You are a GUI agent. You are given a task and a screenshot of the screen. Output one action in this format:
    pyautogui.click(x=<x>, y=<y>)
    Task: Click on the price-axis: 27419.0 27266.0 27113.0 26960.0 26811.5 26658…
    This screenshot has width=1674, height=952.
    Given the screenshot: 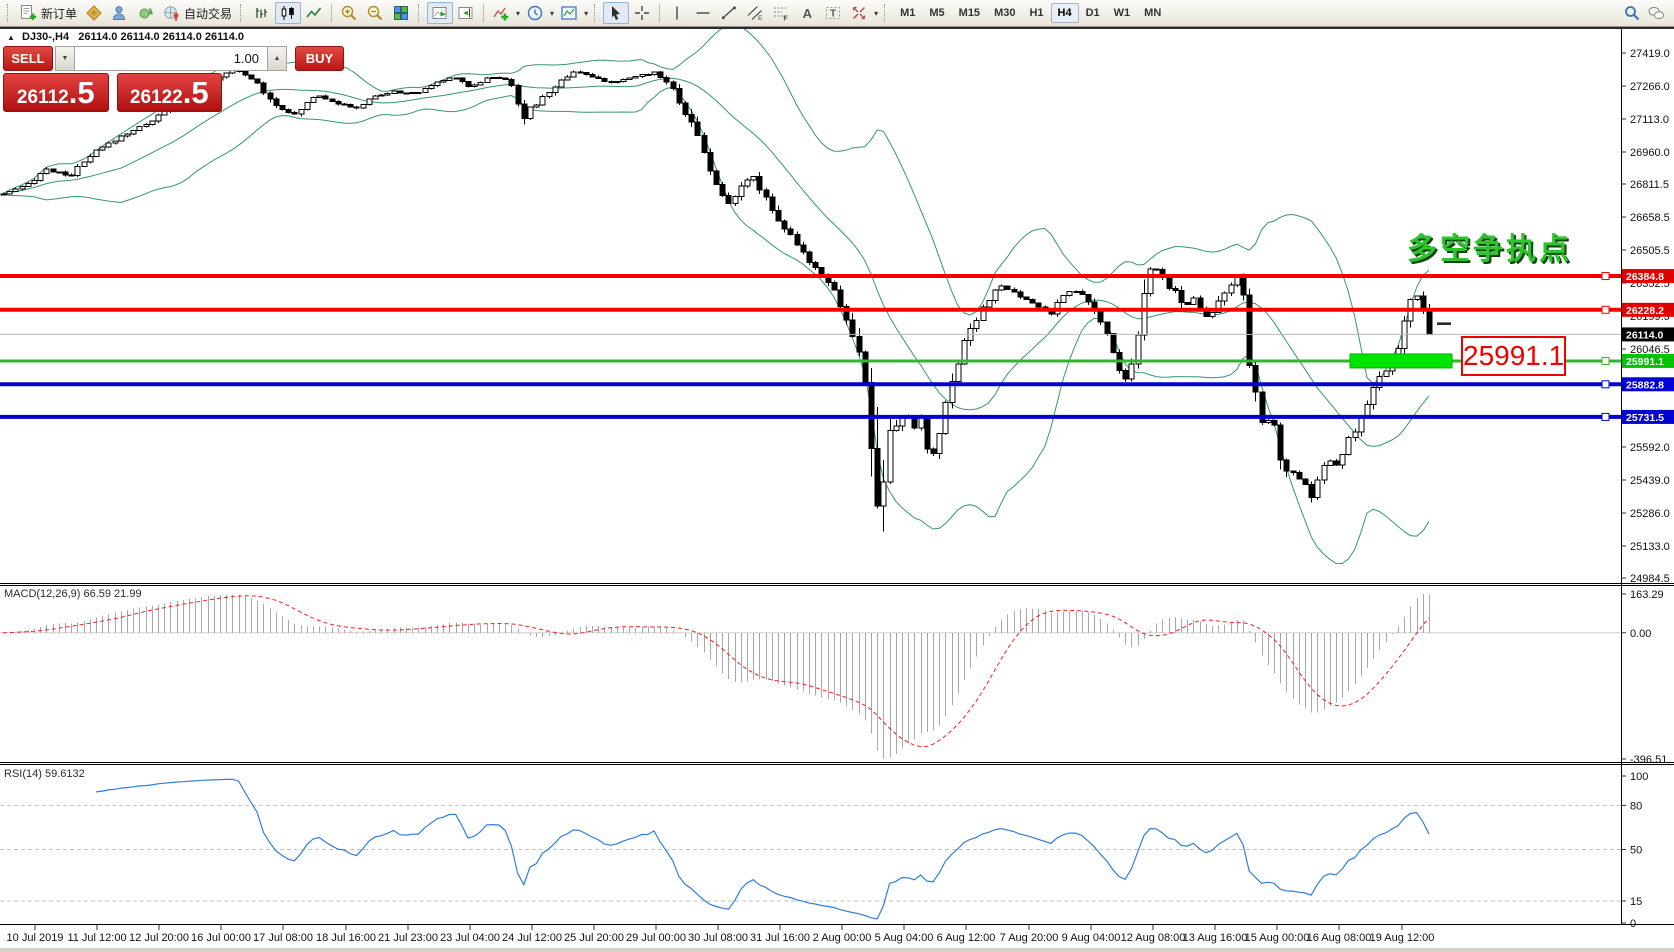 What is the action you would take?
    pyautogui.click(x=1647, y=489)
    